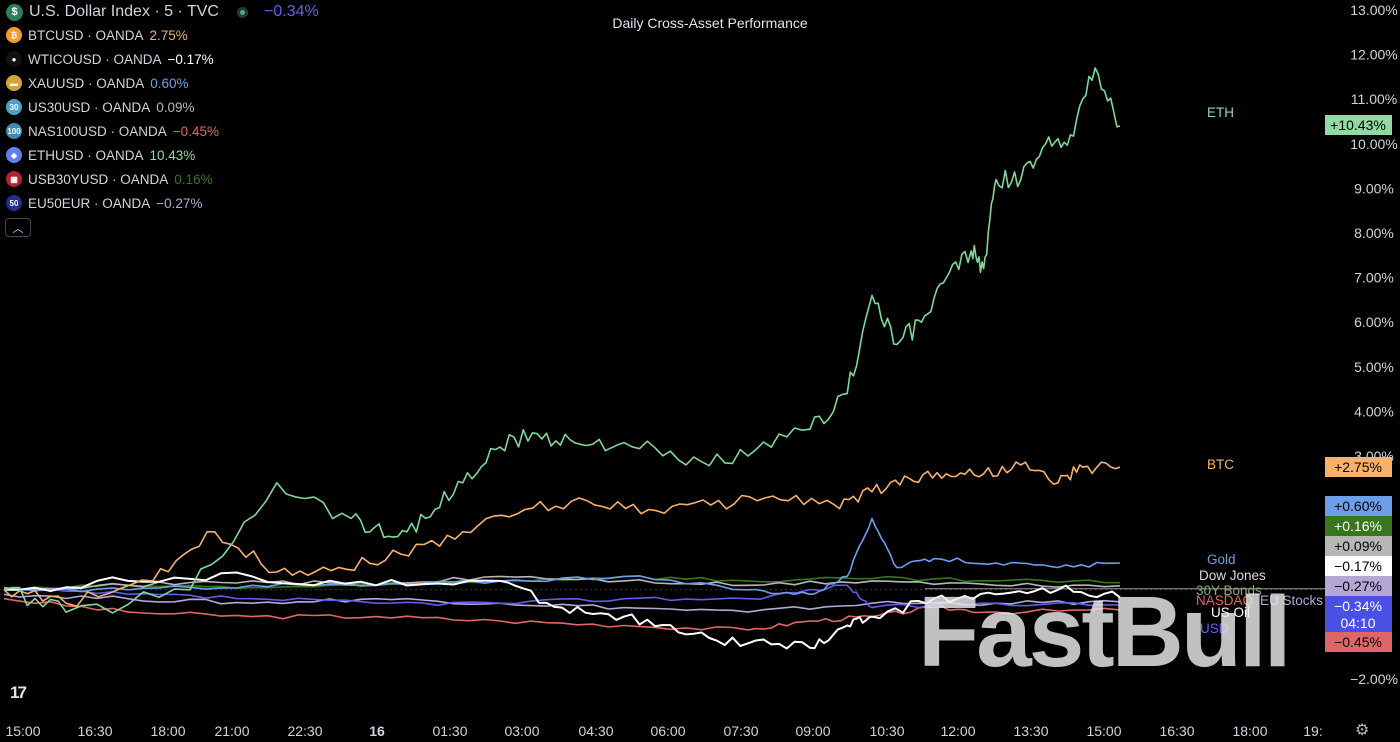 The image size is (1400, 742). What do you see at coordinates (562, 614) in the screenshot?
I see `series-line-nasdaq` at bounding box center [562, 614].